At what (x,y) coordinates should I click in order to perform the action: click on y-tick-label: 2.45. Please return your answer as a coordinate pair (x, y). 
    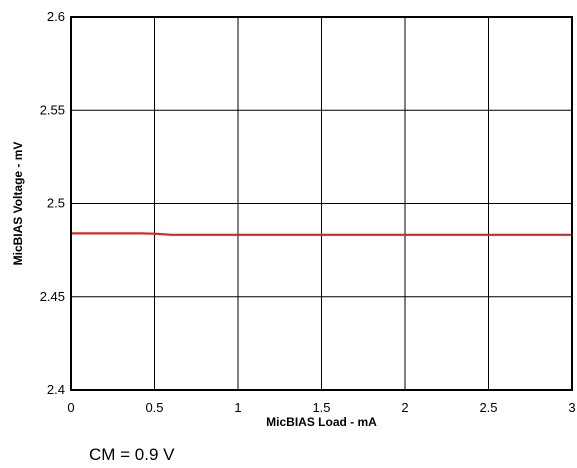
    Looking at the image, I should click on (52, 296).